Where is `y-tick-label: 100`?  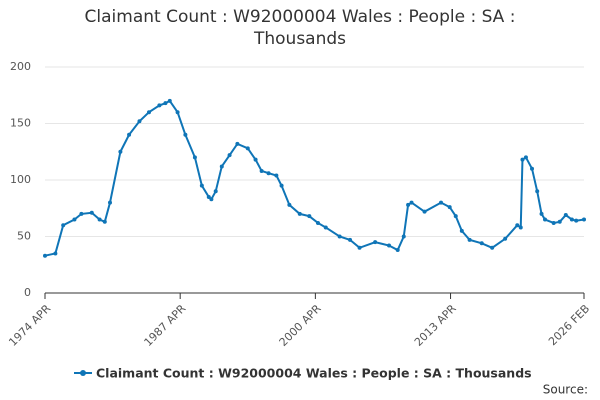 y-tick-label: 100 is located at coordinates (20, 179).